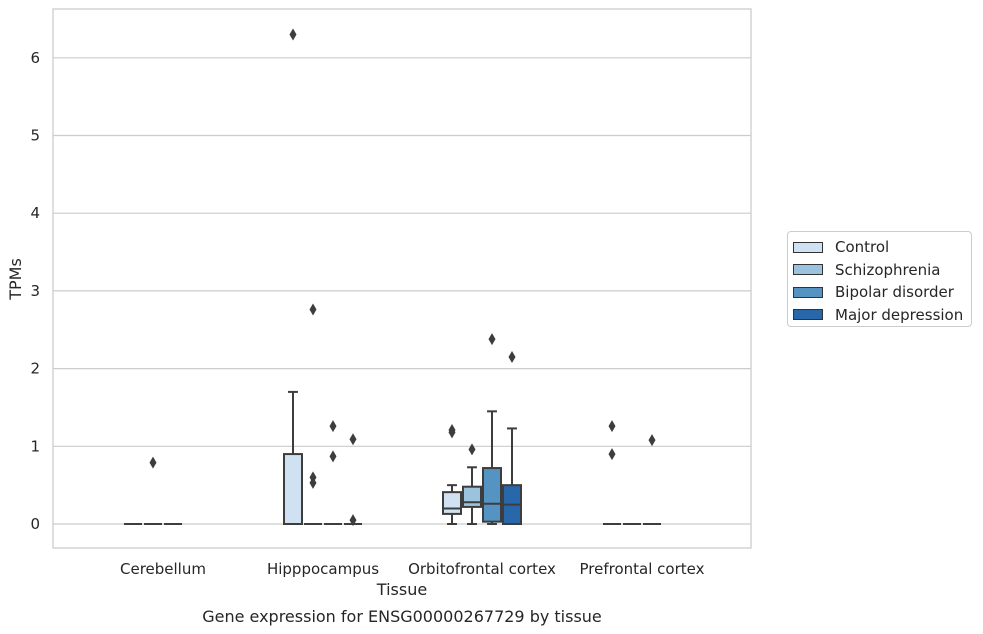 The width and height of the screenshot is (983, 634). Describe the element at coordinates (642, 569) in the screenshot. I see `x-tick-label: Prefrontal cortex` at that location.